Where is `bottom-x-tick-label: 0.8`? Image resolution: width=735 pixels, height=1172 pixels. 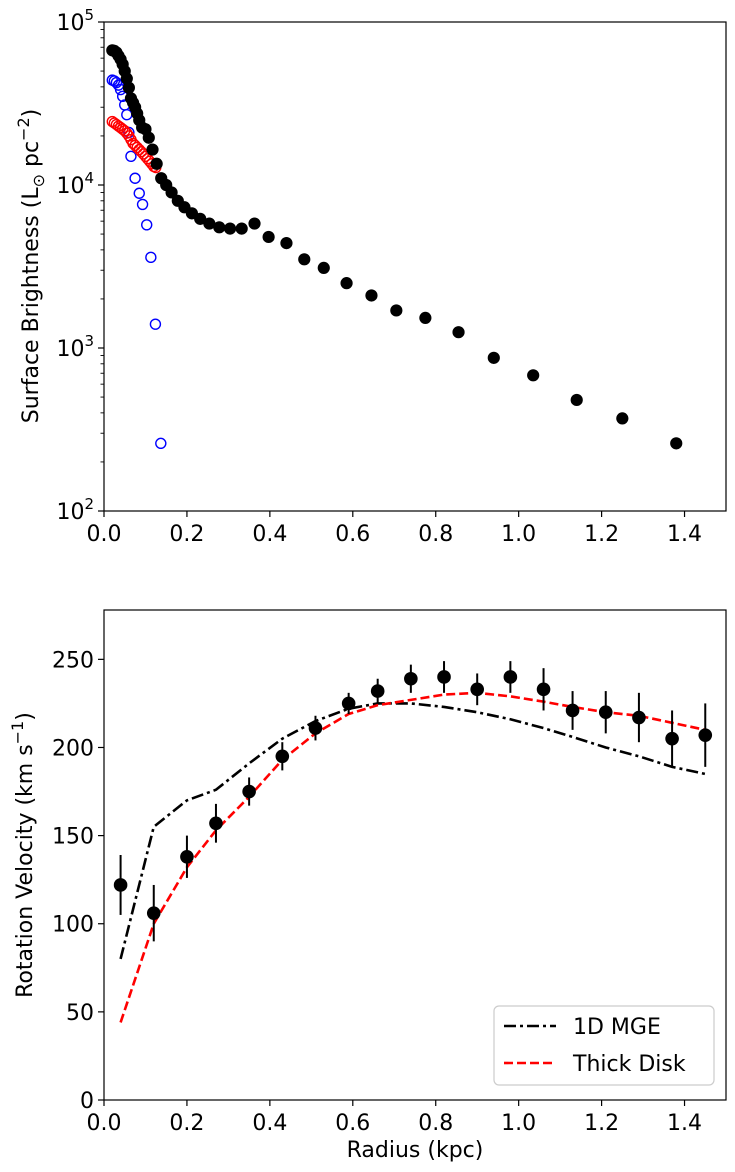 bottom-x-tick-label: 0.8 is located at coordinates (435, 1123).